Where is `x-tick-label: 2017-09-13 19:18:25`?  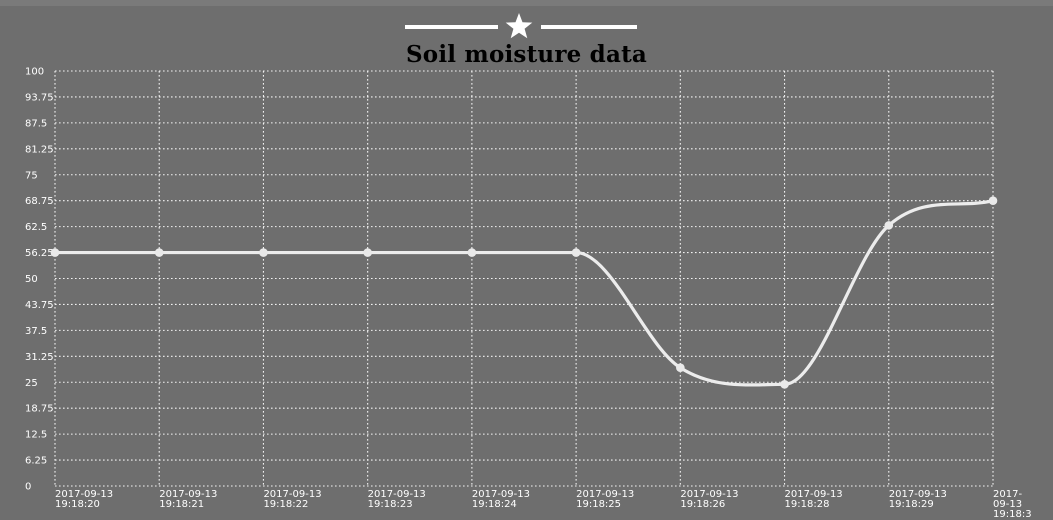
x-tick-label: 2017-09-13 19:18:25 is located at coordinates (605, 499).